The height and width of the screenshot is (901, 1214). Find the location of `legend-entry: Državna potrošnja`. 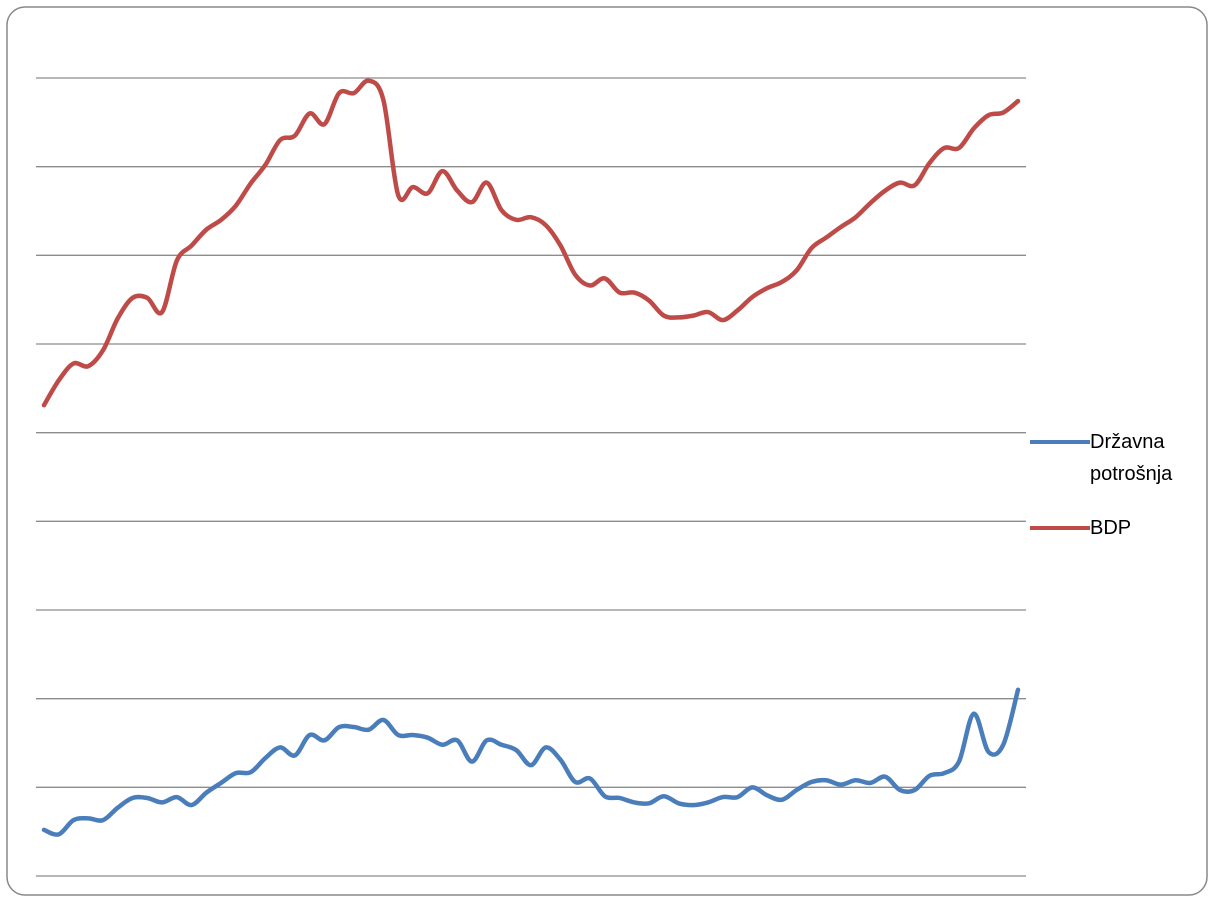

legend-entry: Državna potrošnja is located at coordinates (1120, 458).